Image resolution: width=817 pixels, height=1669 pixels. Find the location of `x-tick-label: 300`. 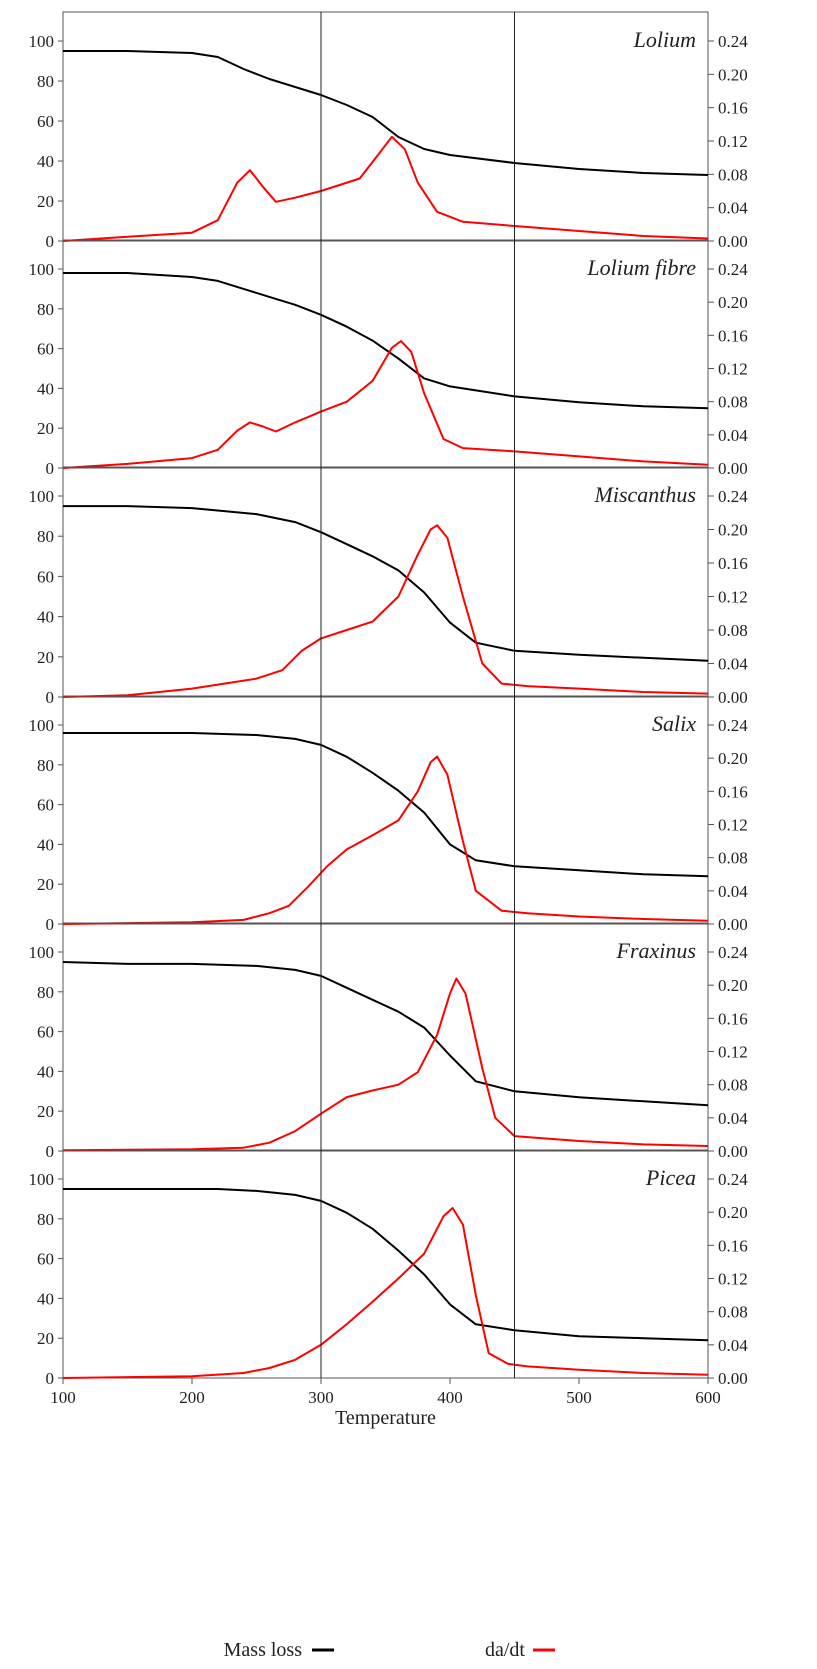

x-tick-label: 300 is located at coordinates (321, 1397).